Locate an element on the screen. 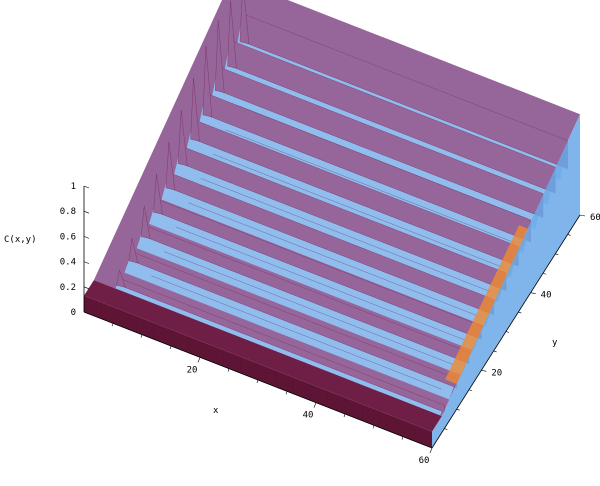  x-tick-label: 20 is located at coordinates (192, 370).